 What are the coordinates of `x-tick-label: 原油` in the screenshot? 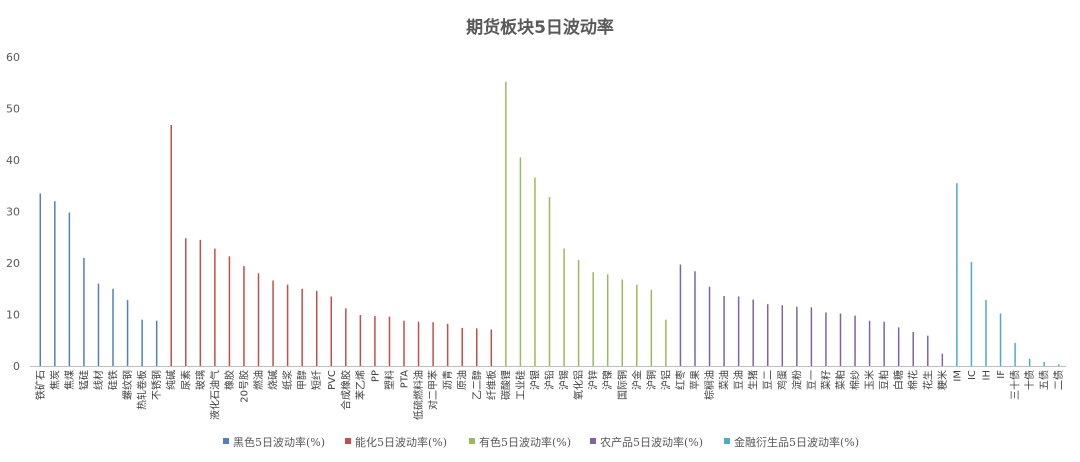 It's located at (462, 380).